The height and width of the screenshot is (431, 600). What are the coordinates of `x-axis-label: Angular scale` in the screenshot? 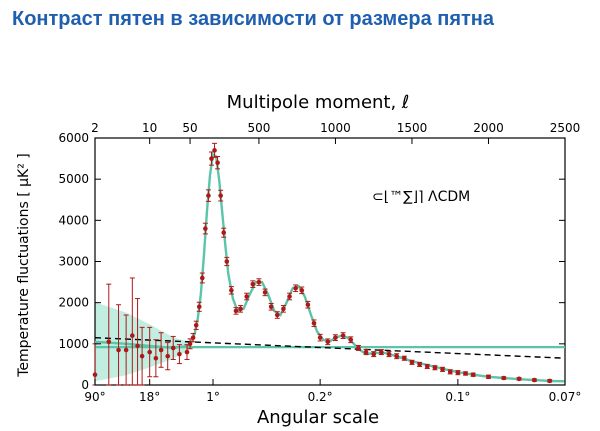 It's located at (318, 417).